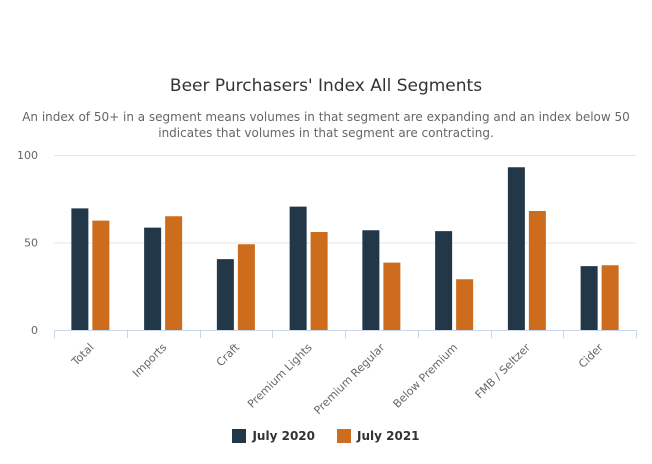 The width and height of the screenshot is (652, 464). I want to click on legend-item-series-0: July 2020, so click(273, 436).